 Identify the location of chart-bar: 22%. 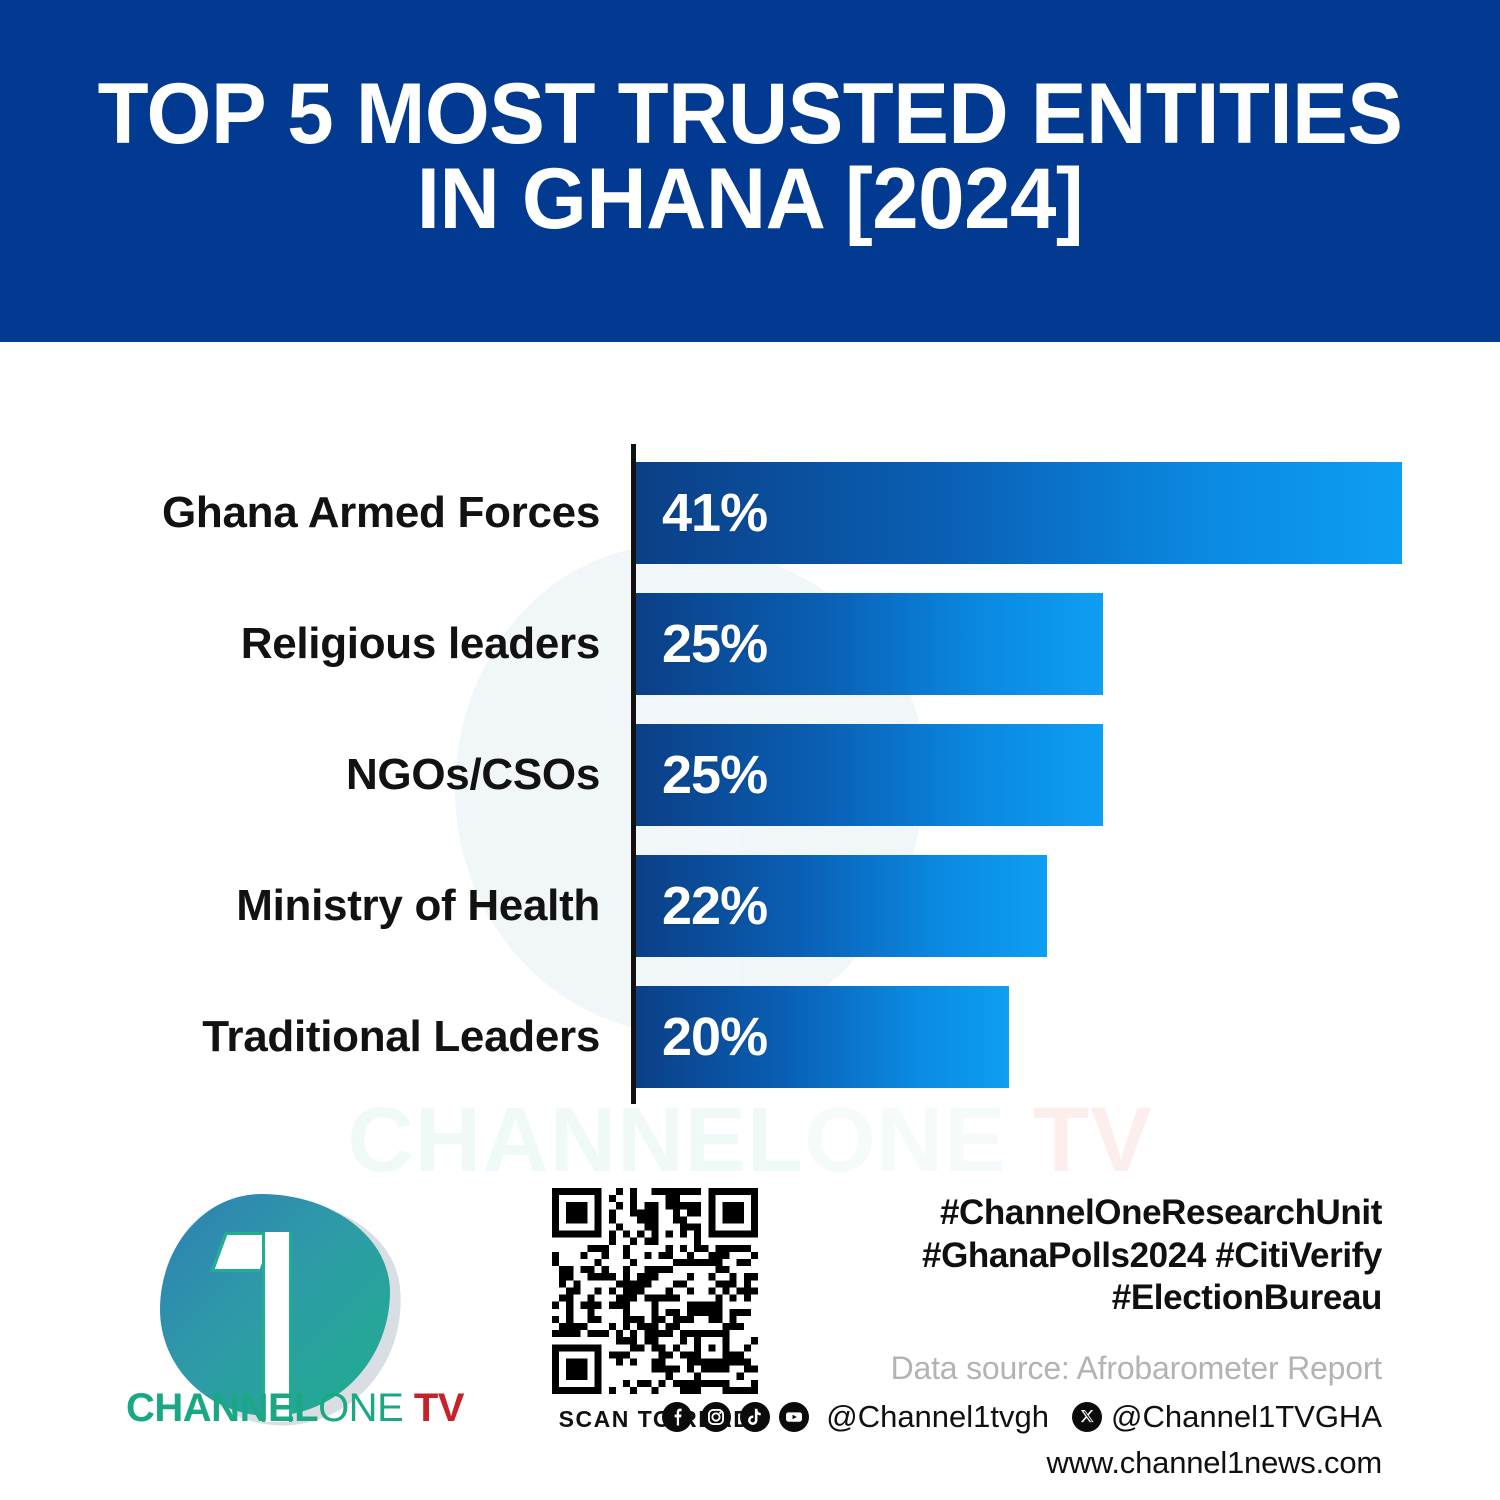
(841, 906).